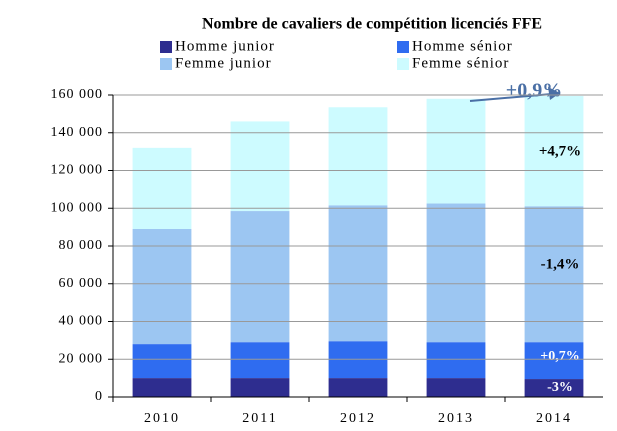 The height and width of the screenshot is (431, 617). Describe the element at coordinates (99, 396) in the screenshot. I see `y-tick-label: 0` at that location.